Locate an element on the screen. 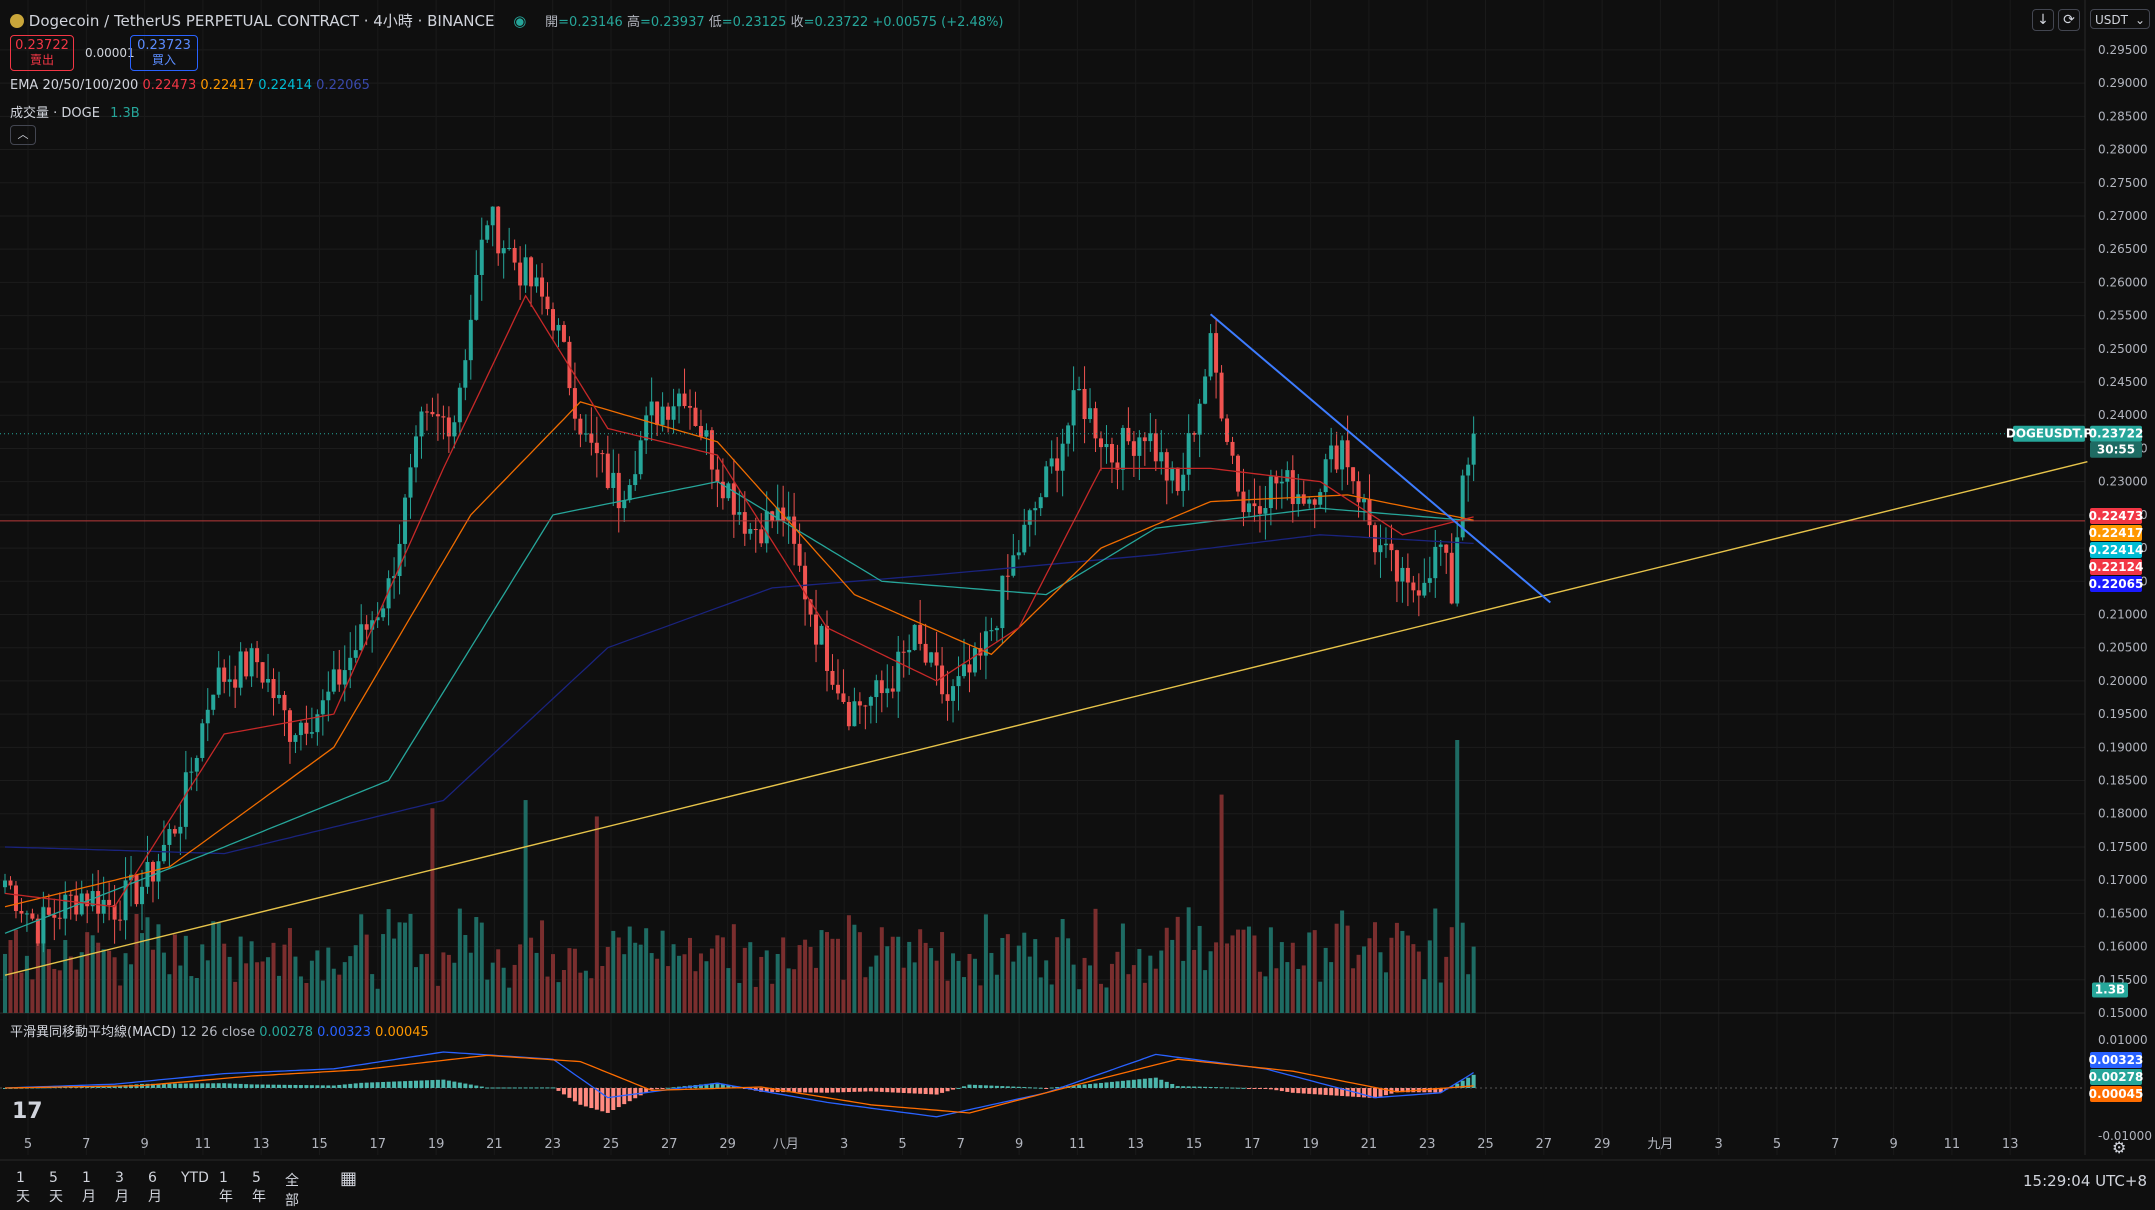 This screenshot has width=2155, height=1210. refresh-button: ⟳ is located at coordinates (2069, 20).